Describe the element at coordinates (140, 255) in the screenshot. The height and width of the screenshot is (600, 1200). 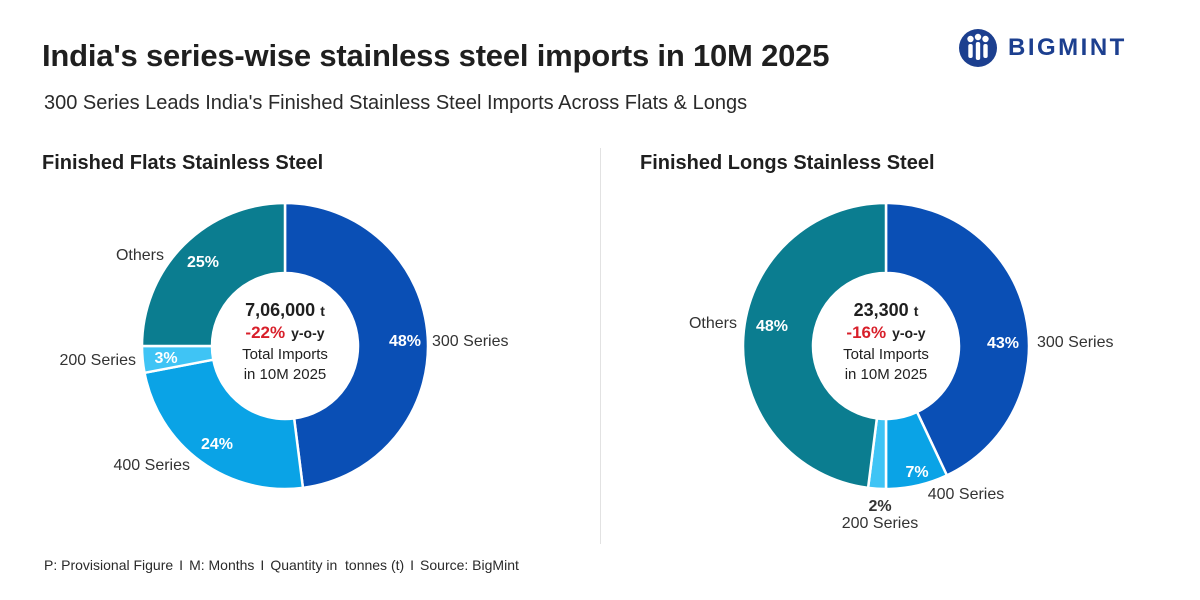
I see `flats-category-label-others: Others` at that location.